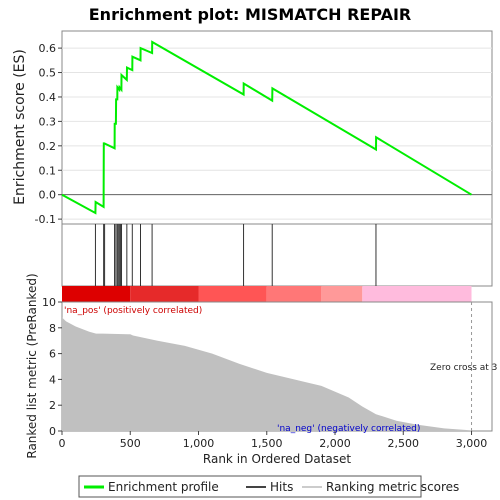 Image resolution: width=500 pixels, height=500 pixels. I want to click on x-axis-label: Rank in Ordered Dataset, so click(277, 459).